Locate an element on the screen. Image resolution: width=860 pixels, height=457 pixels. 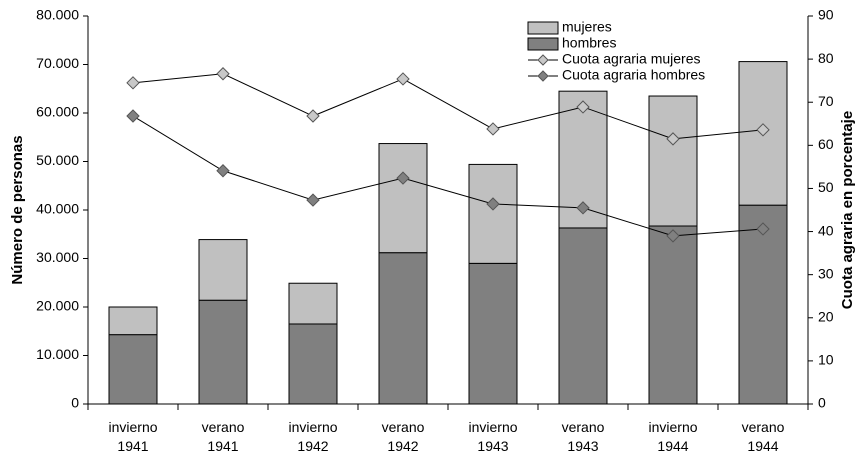
y-tick-label: 50.000 is located at coordinates (57, 160).